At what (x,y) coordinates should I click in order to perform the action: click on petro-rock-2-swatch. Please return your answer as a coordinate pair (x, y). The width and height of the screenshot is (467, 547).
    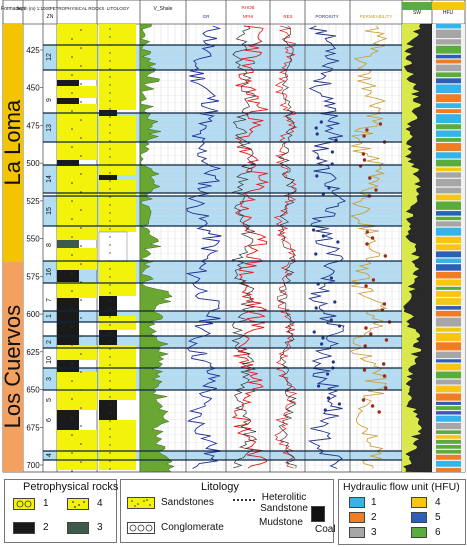
    Looking at the image, I should click on (24, 528).